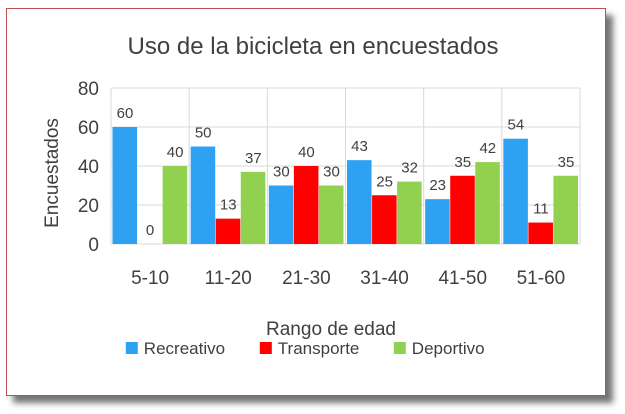  I want to click on x-tick-label: 5-10, so click(150, 278).